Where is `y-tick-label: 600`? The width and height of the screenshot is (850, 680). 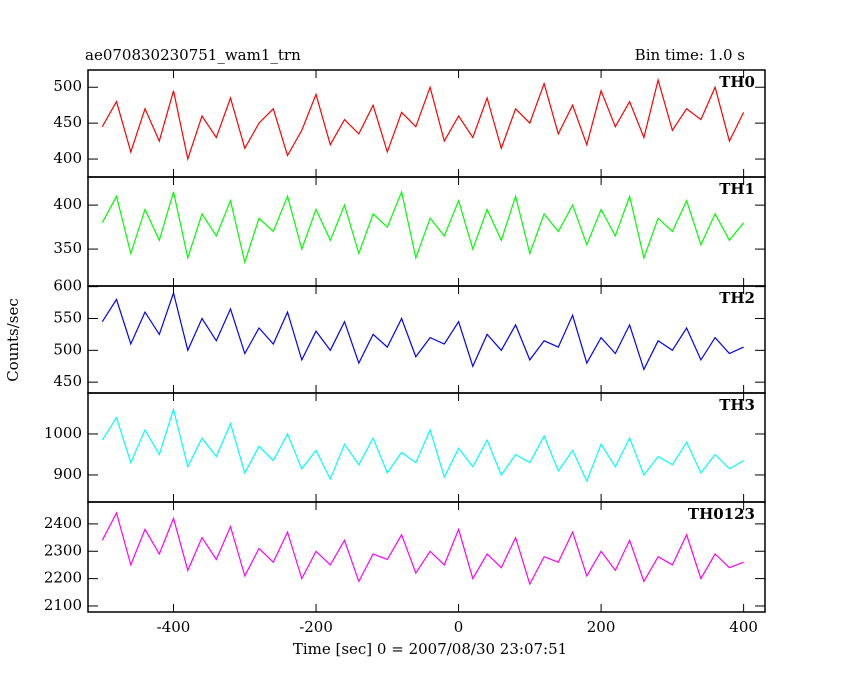
y-tick-label: 600 is located at coordinates (67, 286).